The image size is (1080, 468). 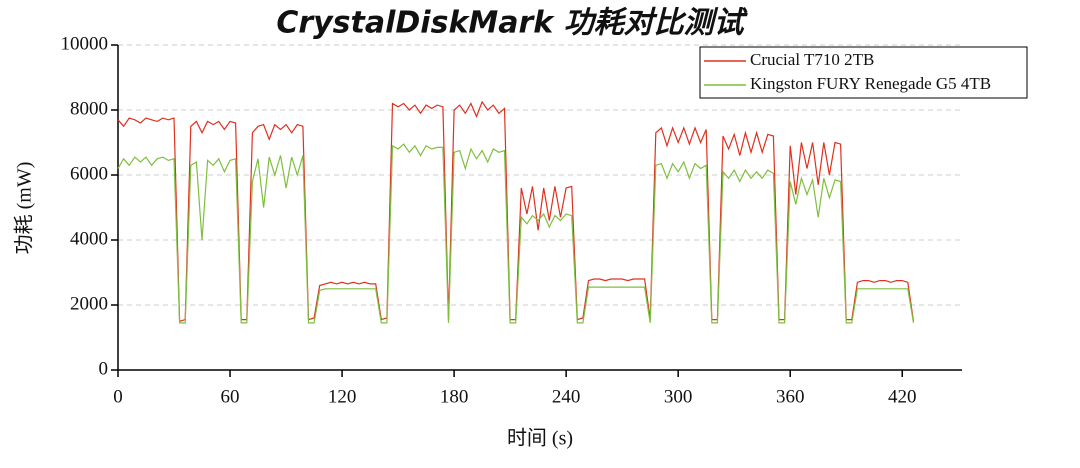 What do you see at coordinates (540, 438) in the screenshot?
I see `x-axis-label: 时间 (s)` at bounding box center [540, 438].